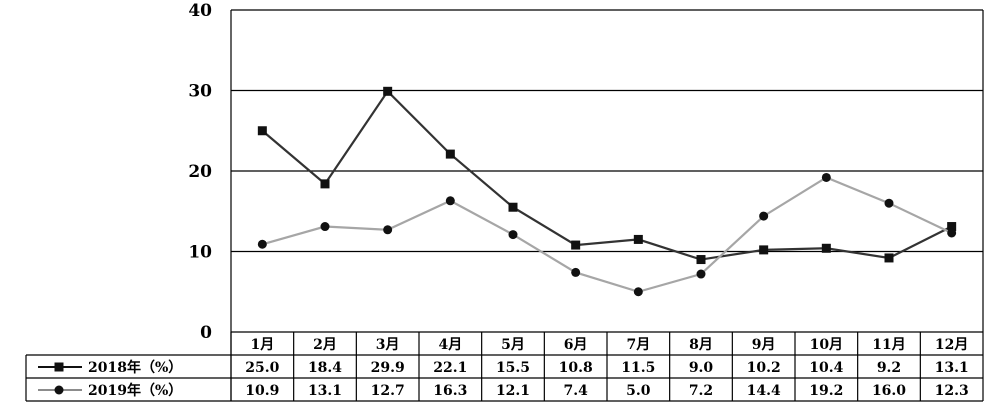 The height and width of the screenshot is (408, 1000). What do you see at coordinates (889, 391) in the screenshot?
I see `data-label: 16.0` at bounding box center [889, 391].